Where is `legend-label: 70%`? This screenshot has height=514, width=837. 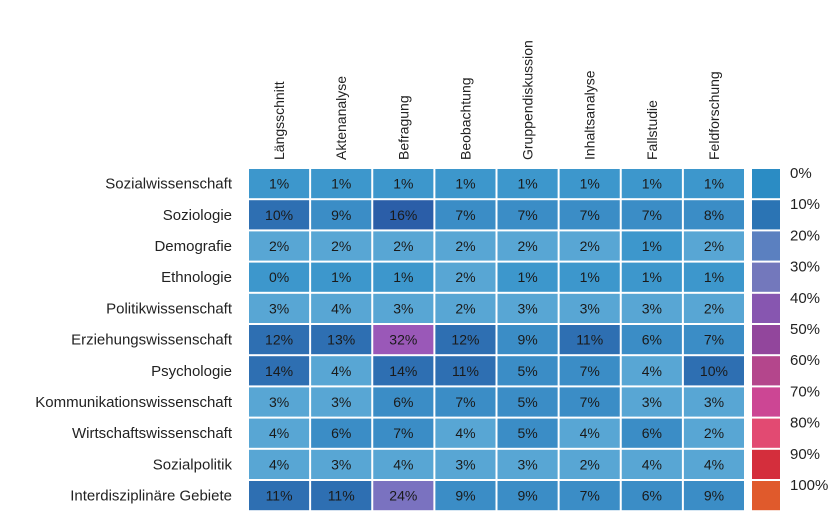
legend-label: 70% is located at coordinates (805, 391).